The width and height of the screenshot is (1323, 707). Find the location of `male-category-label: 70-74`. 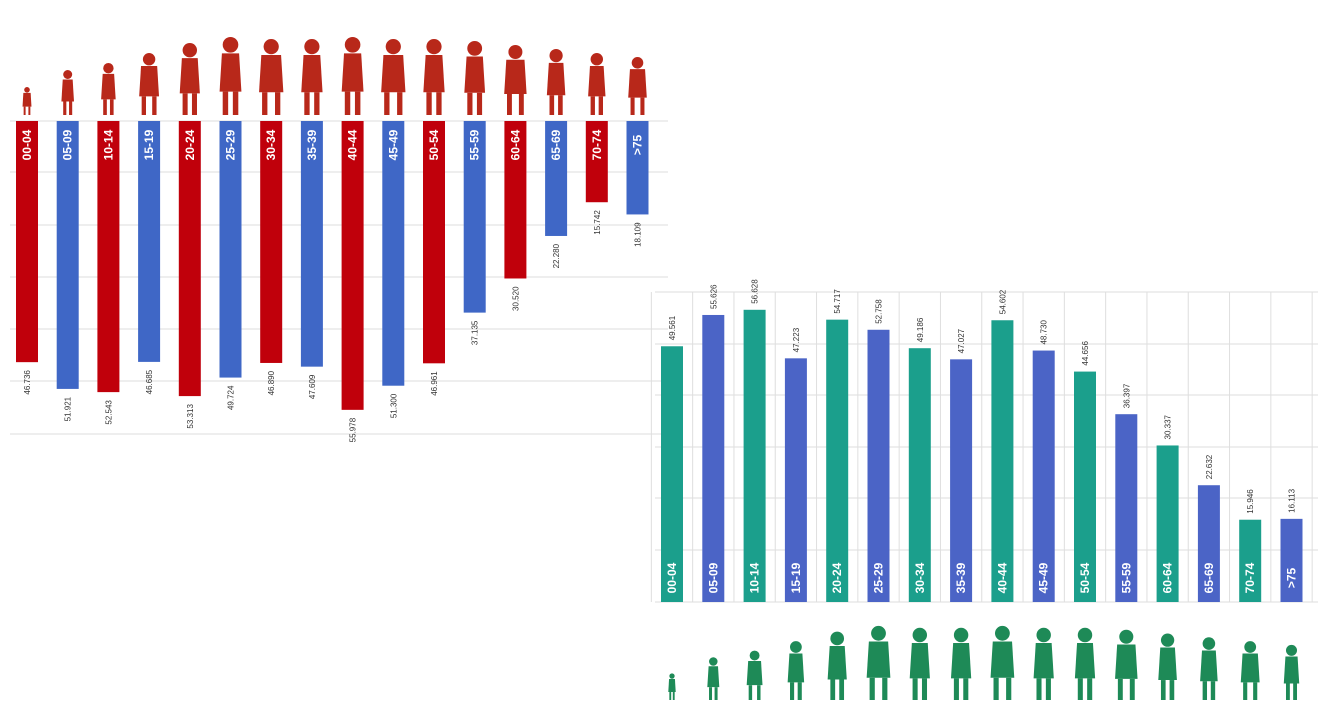

male-category-label: 70-74 is located at coordinates (1250, 577).